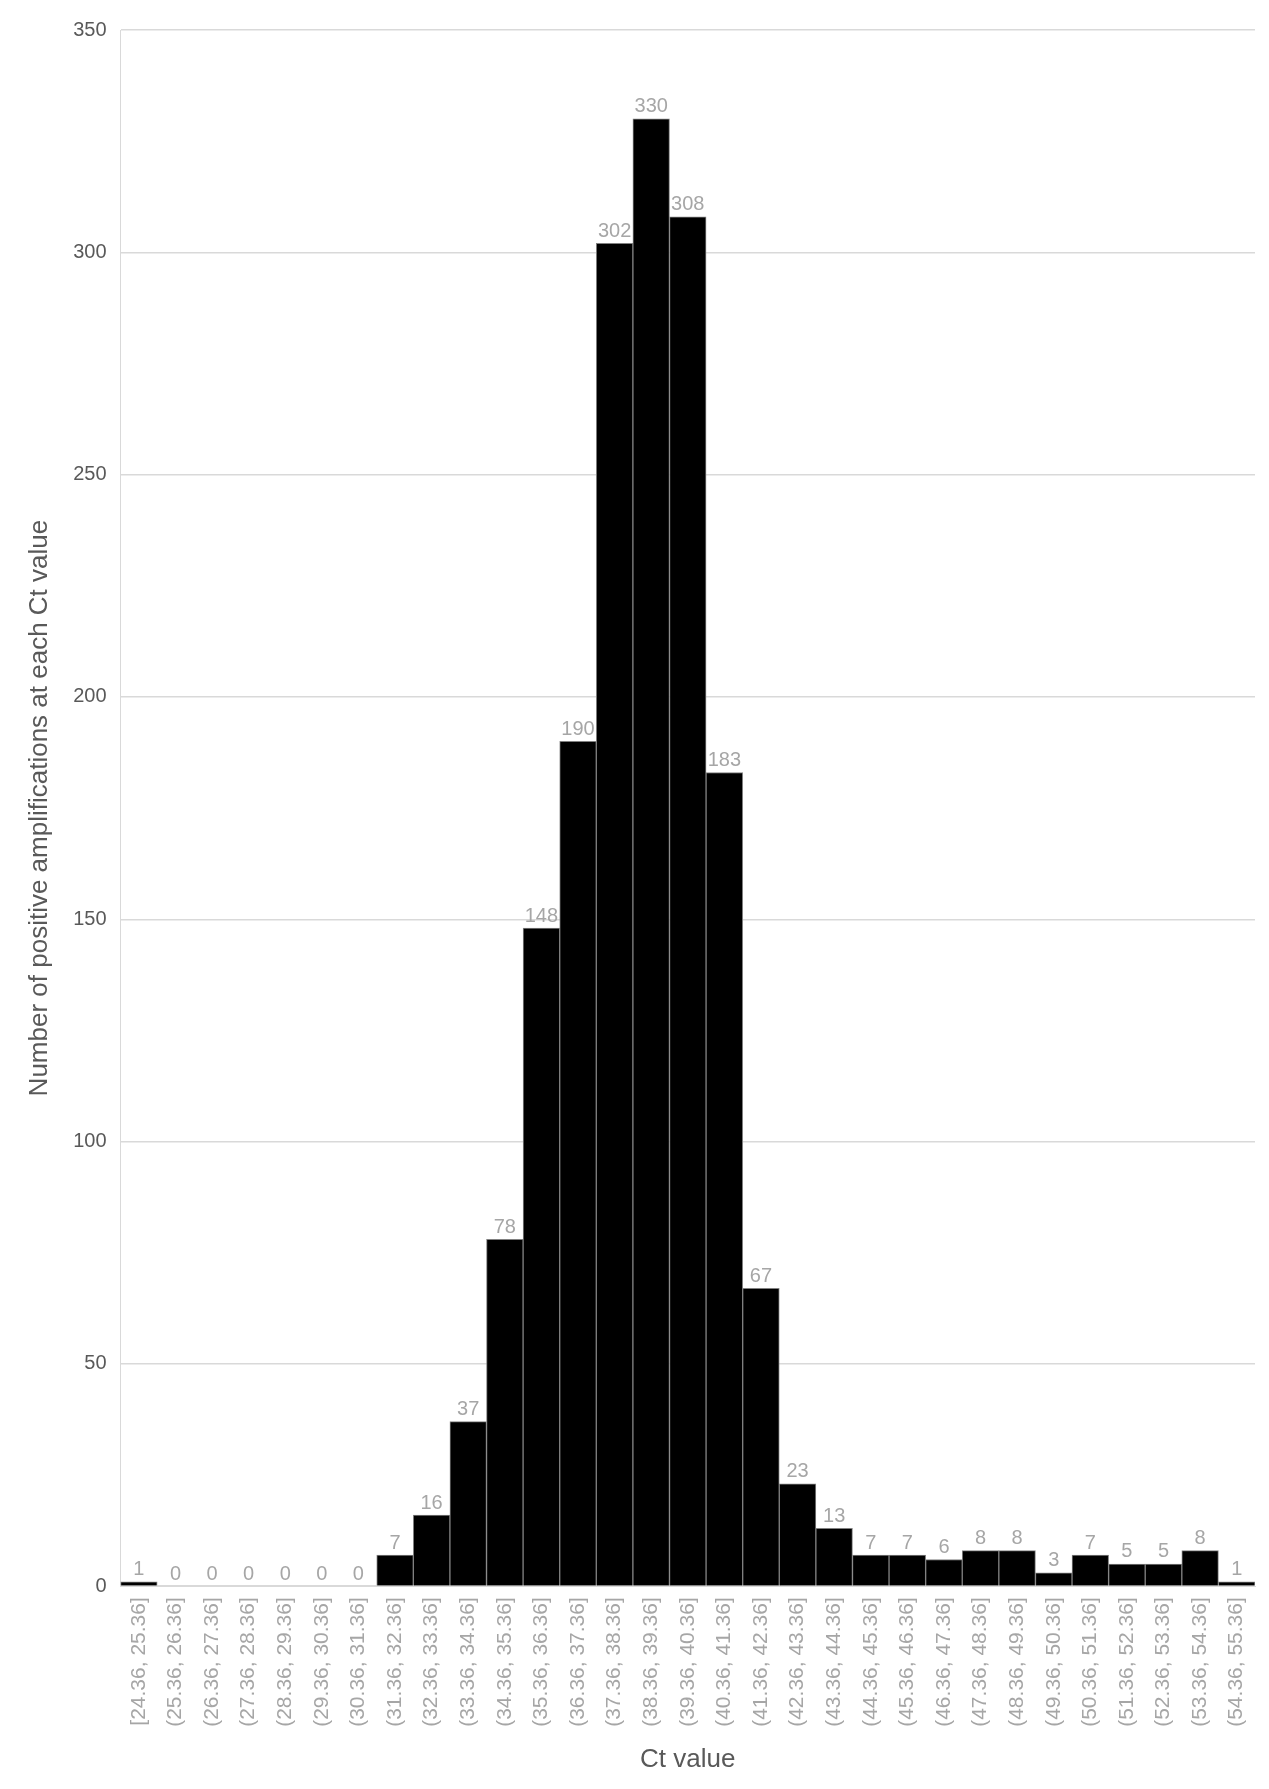 This screenshot has width=1269, height=1789. I want to click on data-label: 190, so click(578, 727).